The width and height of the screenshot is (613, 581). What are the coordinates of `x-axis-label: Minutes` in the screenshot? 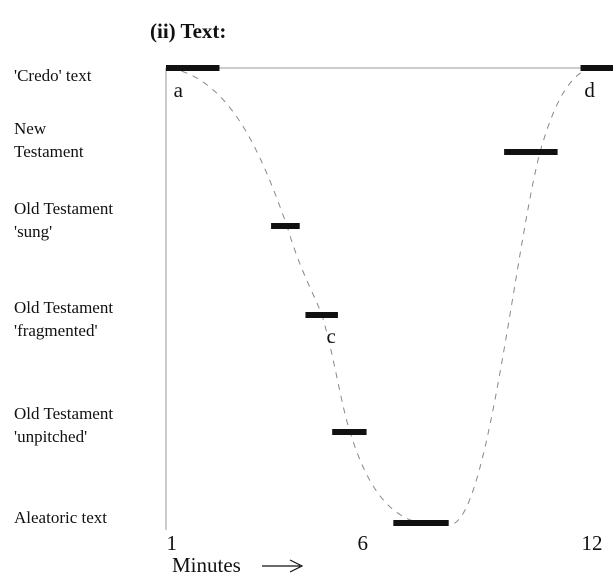 It's located at (206, 565).